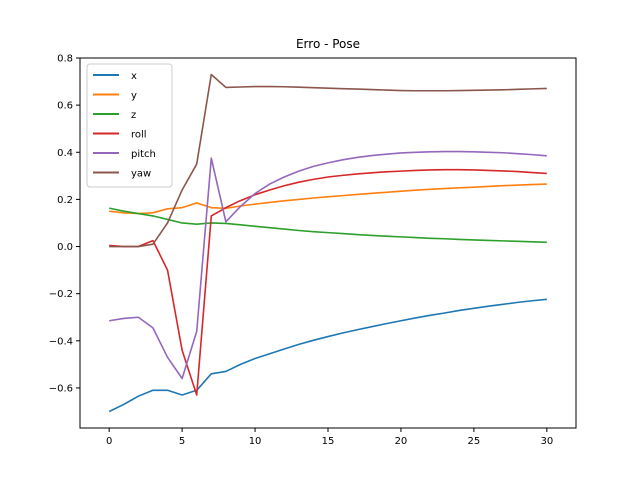 The image size is (640, 480). What do you see at coordinates (134, 96) in the screenshot?
I see `legend-label-y: y` at bounding box center [134, 96].